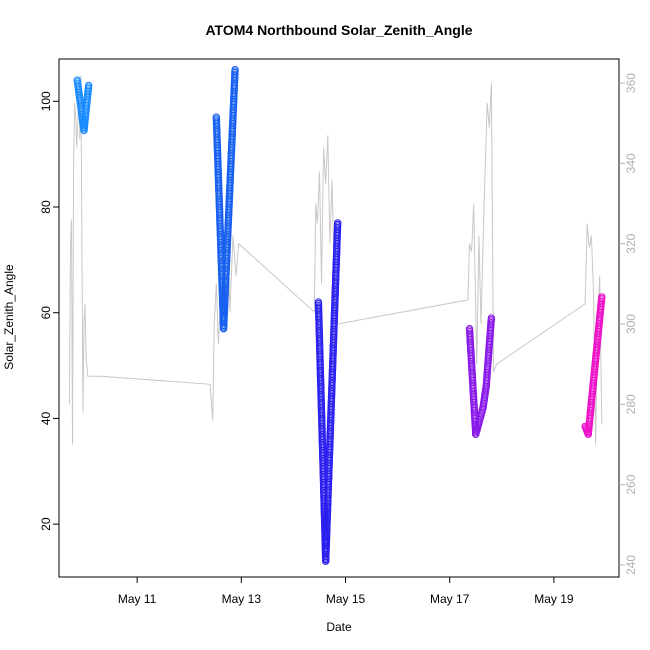 Image resolution: width=650 pixels, height=650 pixels. What do you see at coordinates (631, 565) in the screenshot?
I see `secondary-y-tick-label: 240` at bounding box center [631, 565].